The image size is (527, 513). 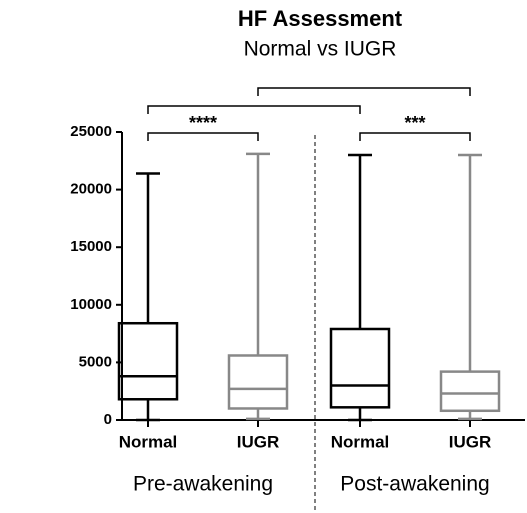 I want to click on y-tick-label: 20000, so click(x=91, y=189).